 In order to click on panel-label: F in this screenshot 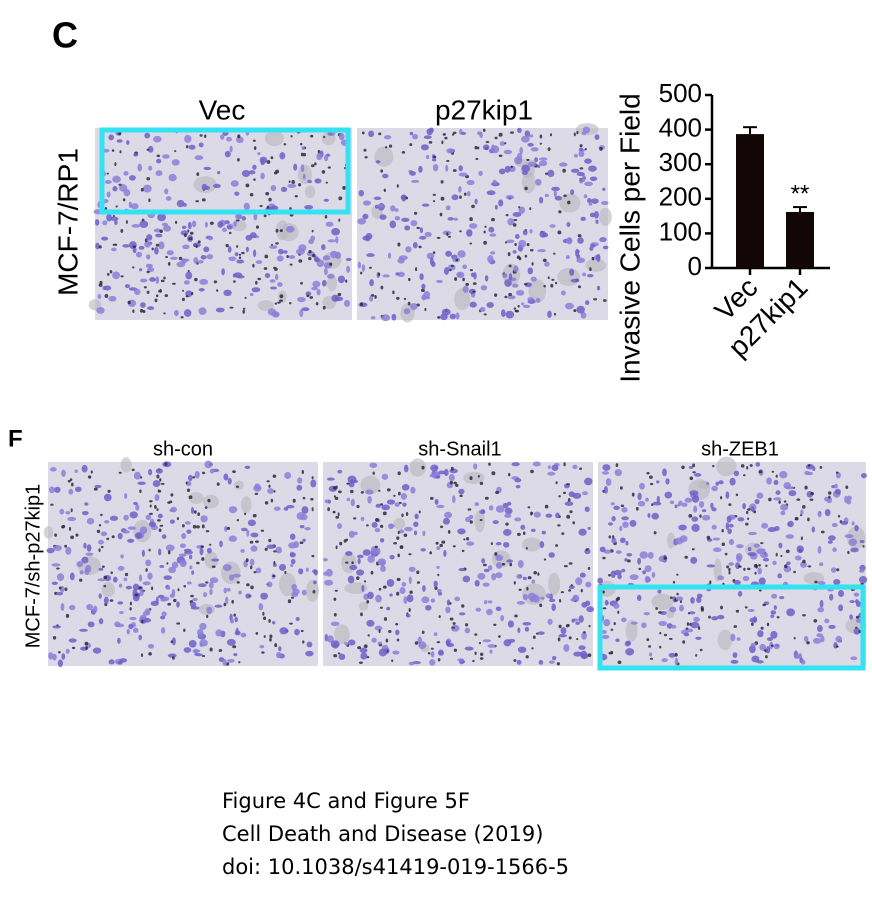, I will do `click(15, 438)`.